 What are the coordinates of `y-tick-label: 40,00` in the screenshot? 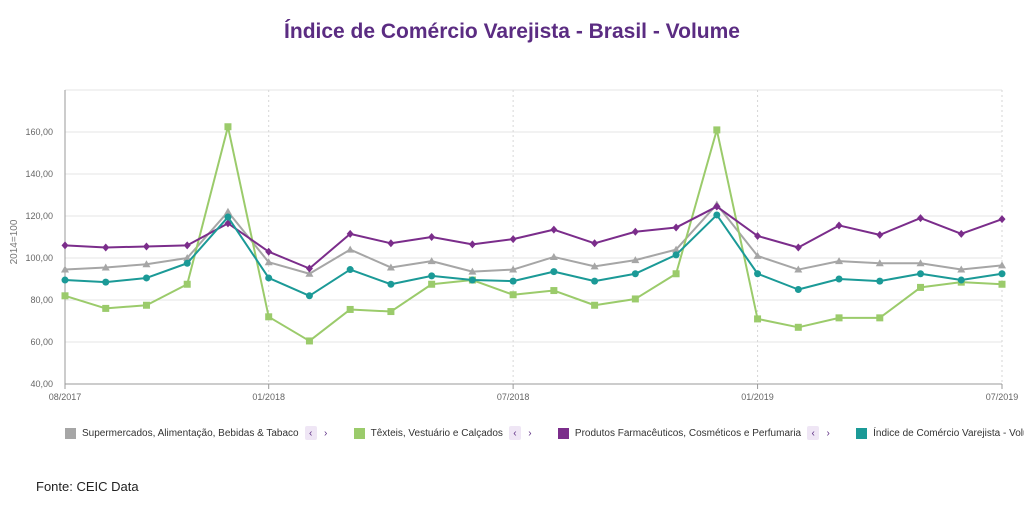 It's located at (41, 384).